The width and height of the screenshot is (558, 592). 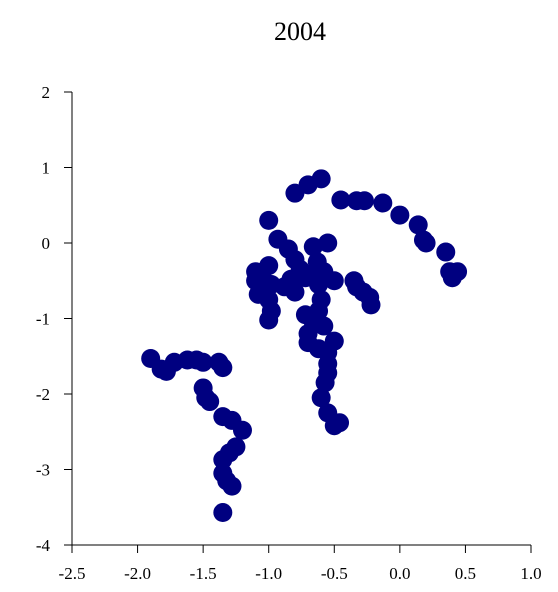 What do you see at coordinates (465, 573) in the screenshot?
I see `x-tick-label: 0.5` at bounding box center [465, 573].